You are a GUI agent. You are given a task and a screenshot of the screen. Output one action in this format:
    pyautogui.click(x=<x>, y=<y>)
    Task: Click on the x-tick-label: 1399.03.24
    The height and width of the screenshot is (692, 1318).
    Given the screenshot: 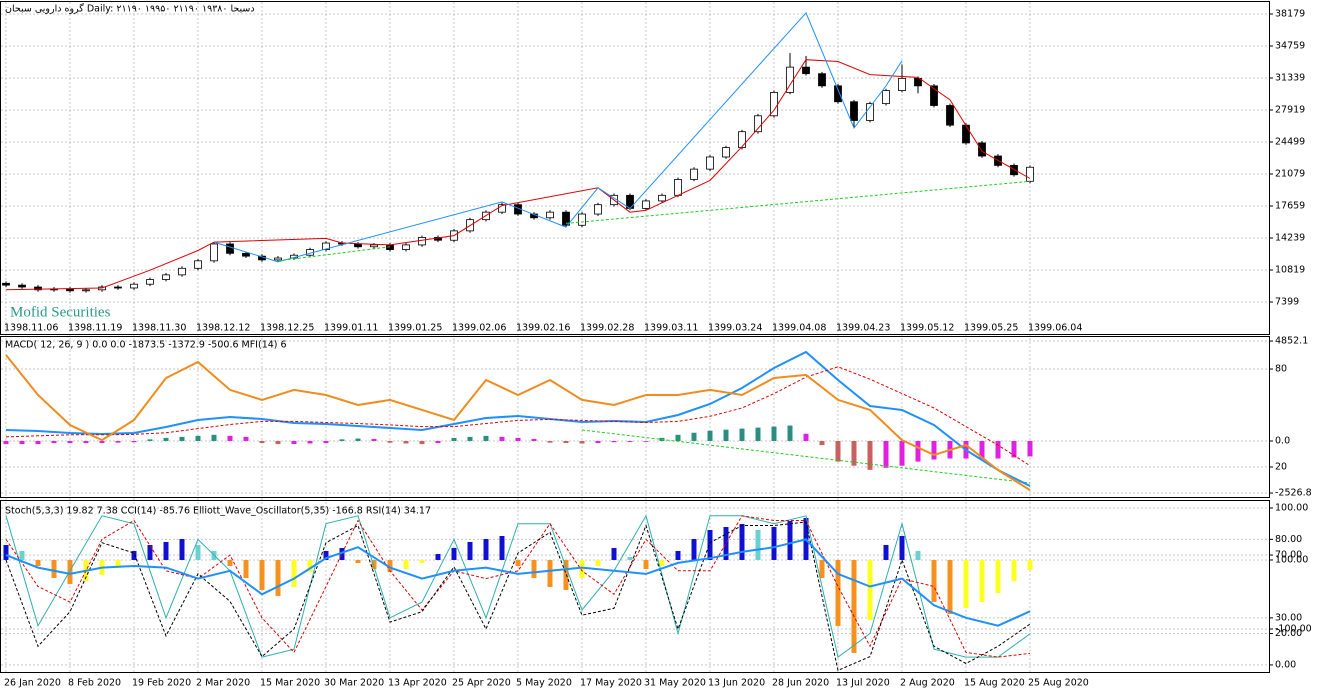 What is the action you would take?
    pyautogui.click(x=735, y=328)
    